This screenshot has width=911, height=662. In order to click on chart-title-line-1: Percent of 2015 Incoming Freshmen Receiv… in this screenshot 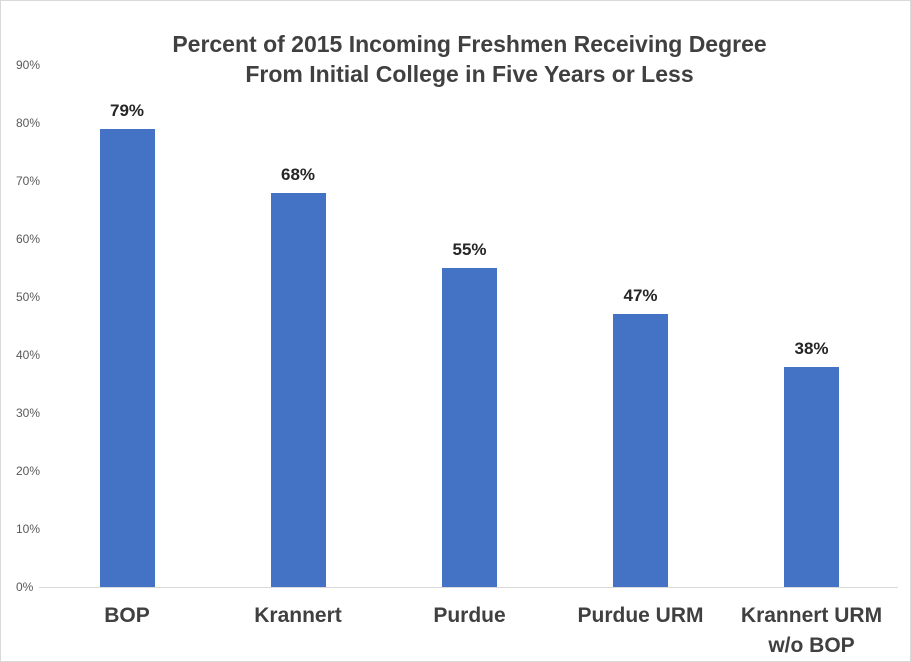, I will do `click(469, 44)`.